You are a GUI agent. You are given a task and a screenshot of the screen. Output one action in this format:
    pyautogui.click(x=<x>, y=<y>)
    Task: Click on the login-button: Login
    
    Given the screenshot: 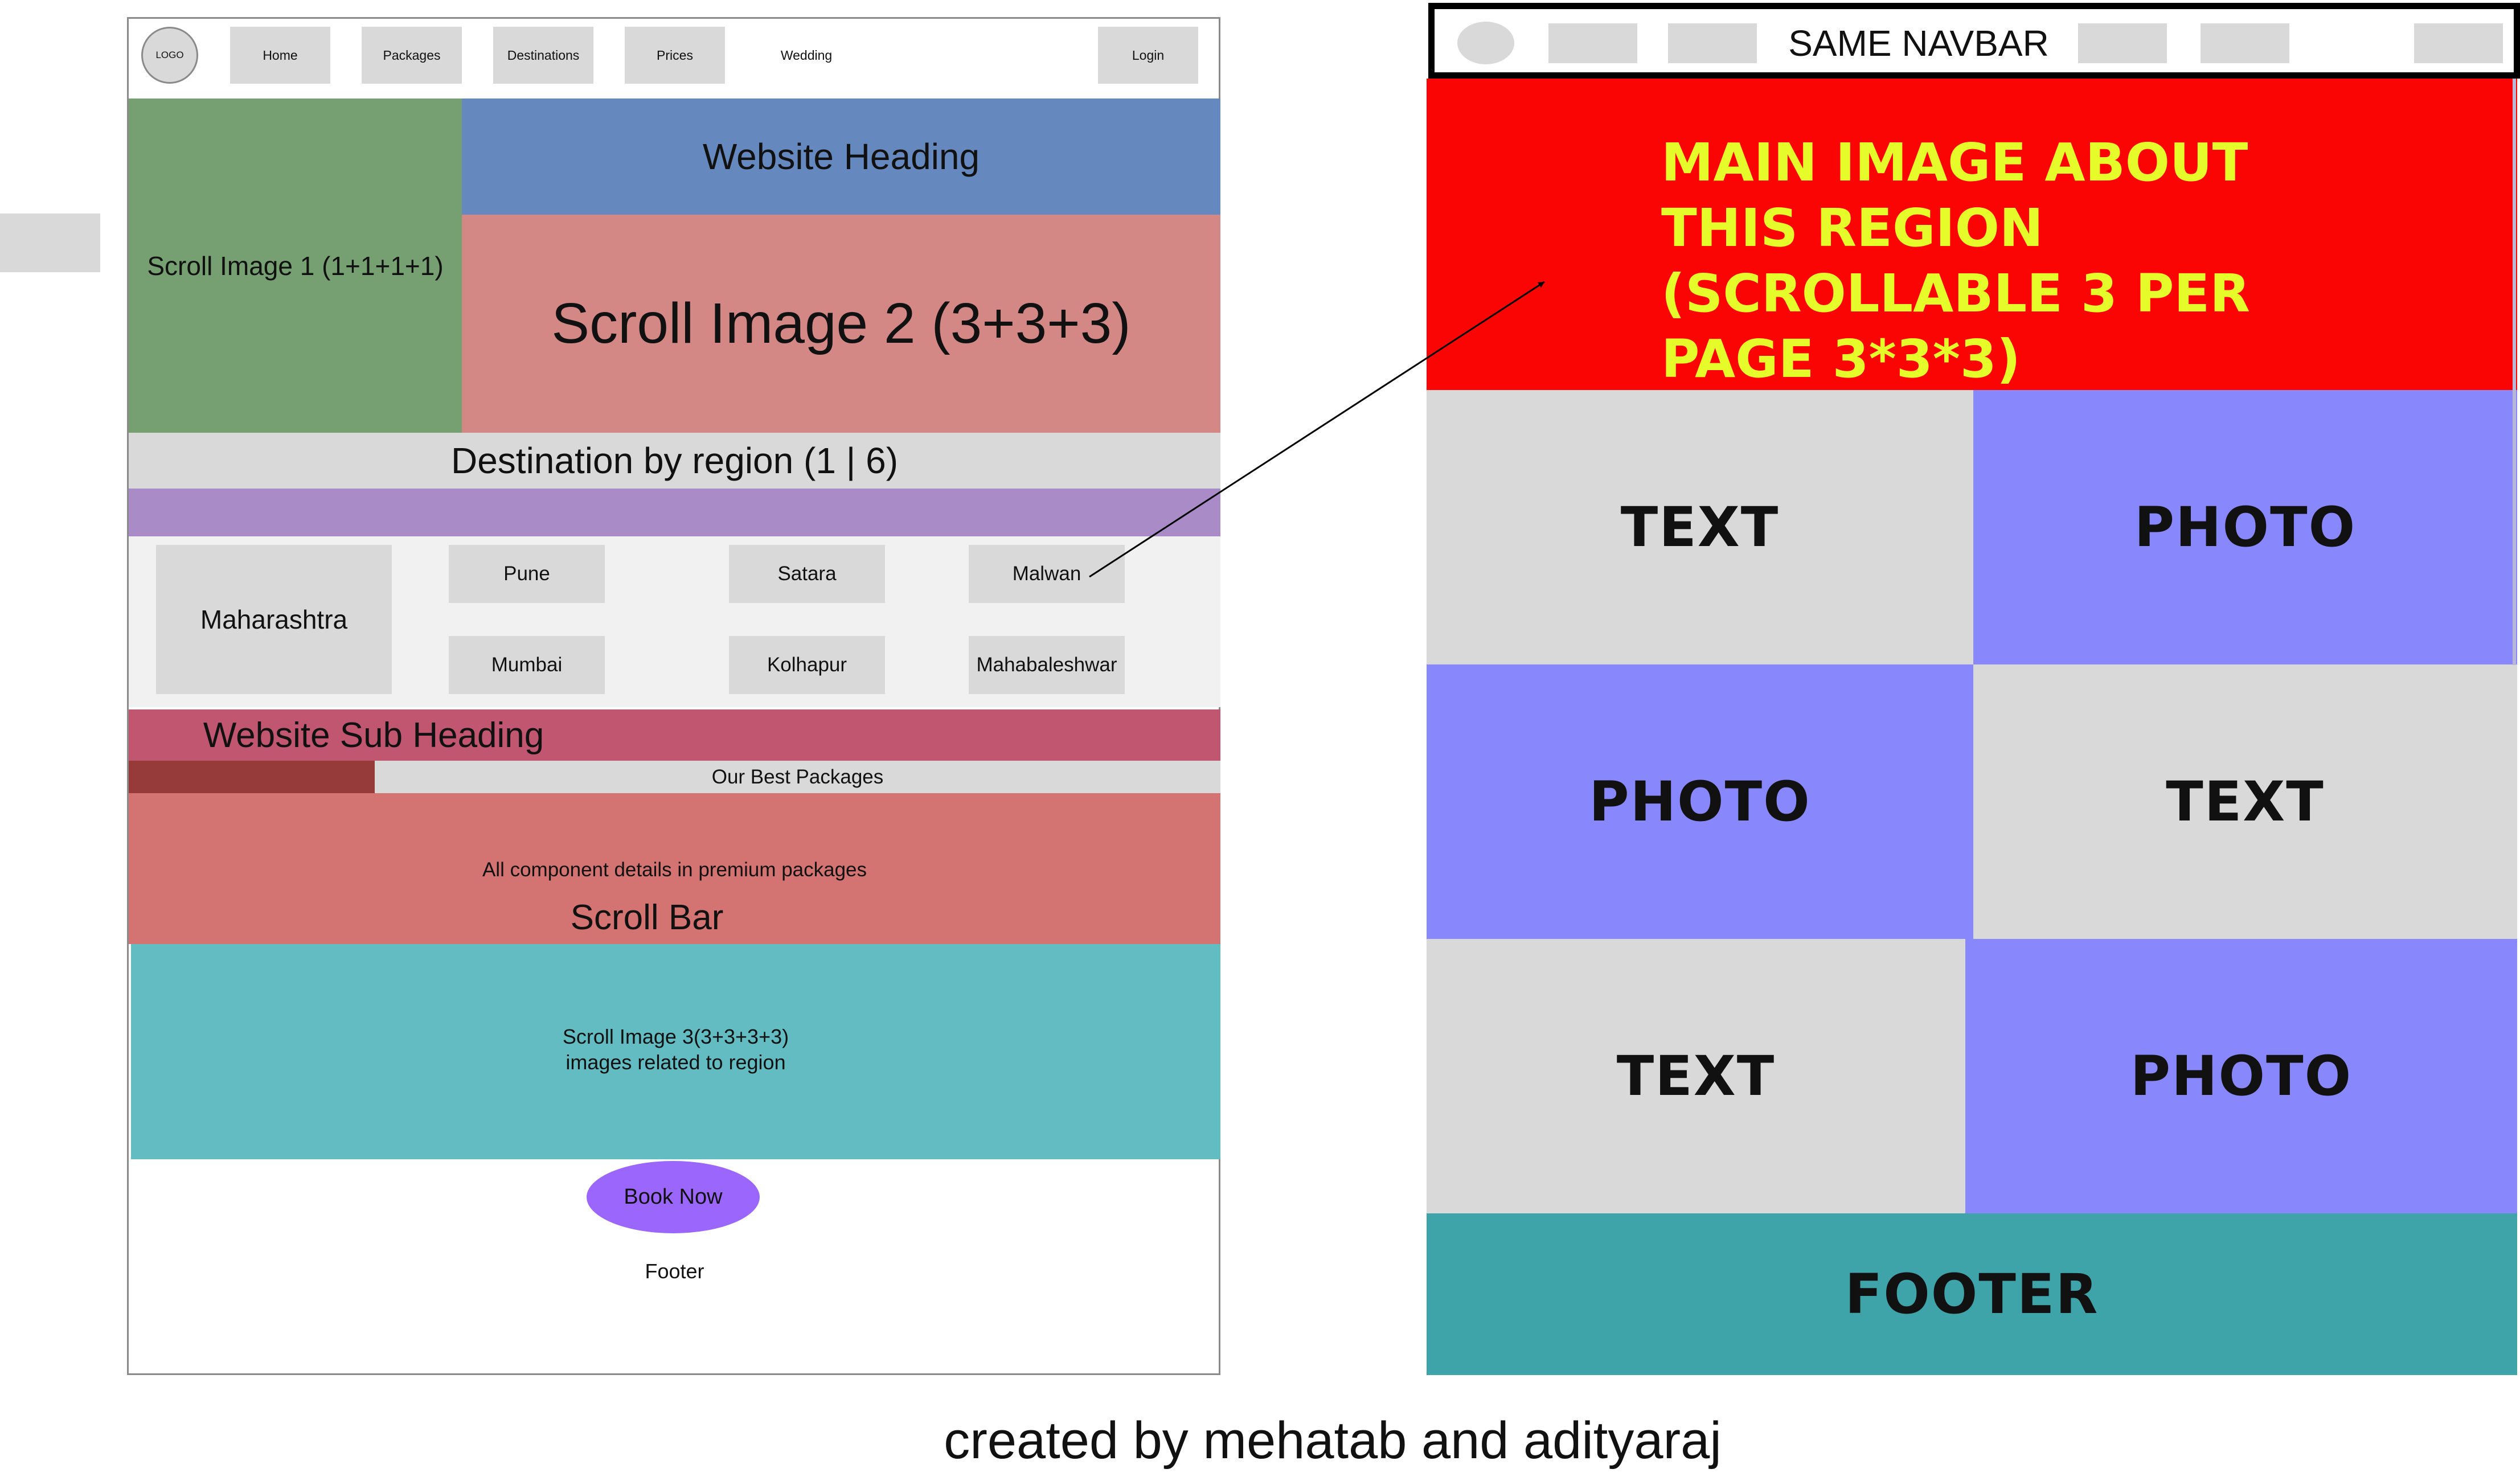 What is the action you would take?
    pyautogui.click(x=1148, y=55)
    